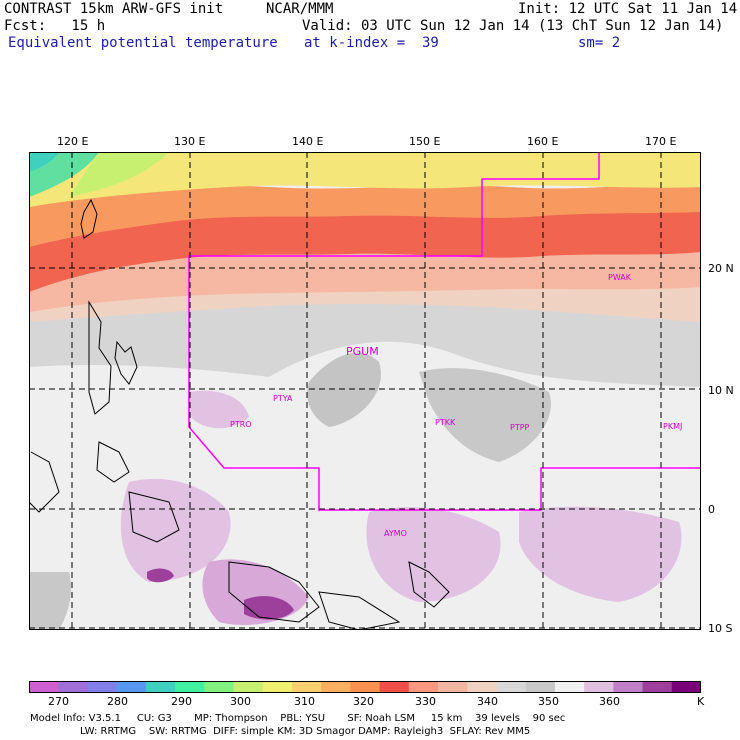  Describe the element at coordinates (711, 509) in the screenshot. I see `lat-label: 0` at that location.